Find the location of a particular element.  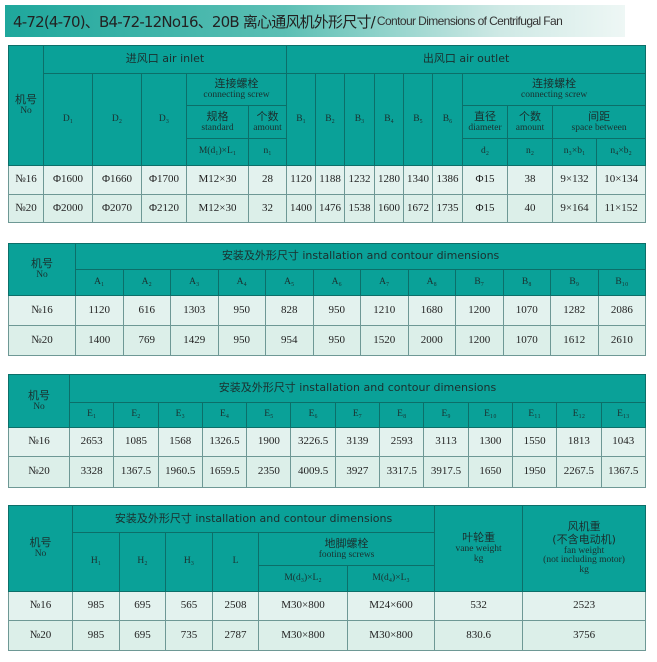

value-cell: 1550 is located at coordinates (534, 442).